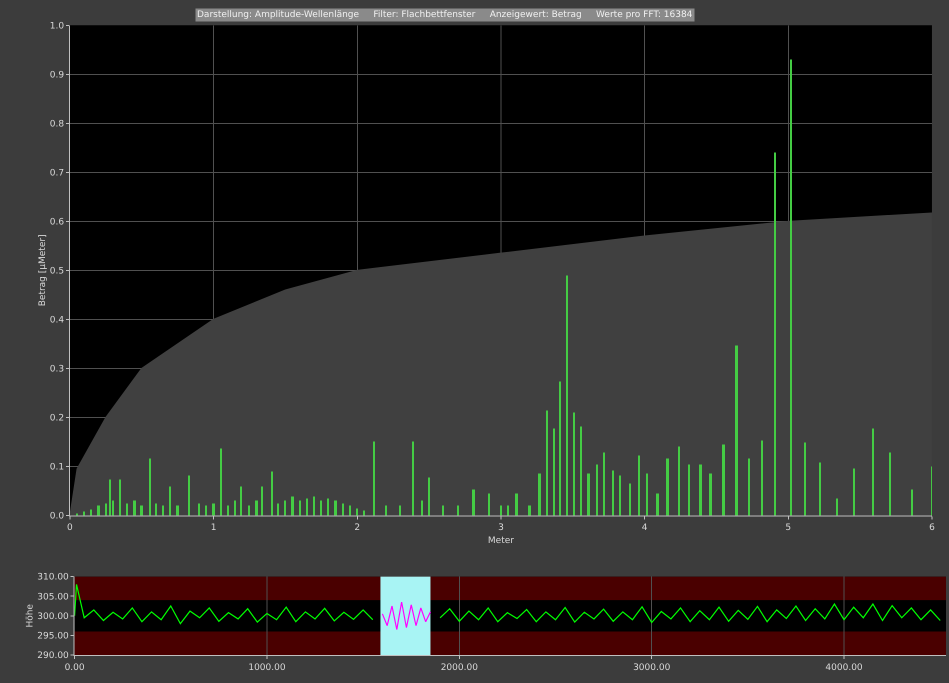 Image resolution: width=949 pixels, height=683 pixels. Describe the element at coordinates (57, 26) in the screenshot. I see `y-tick-label: 1.0` at that location.